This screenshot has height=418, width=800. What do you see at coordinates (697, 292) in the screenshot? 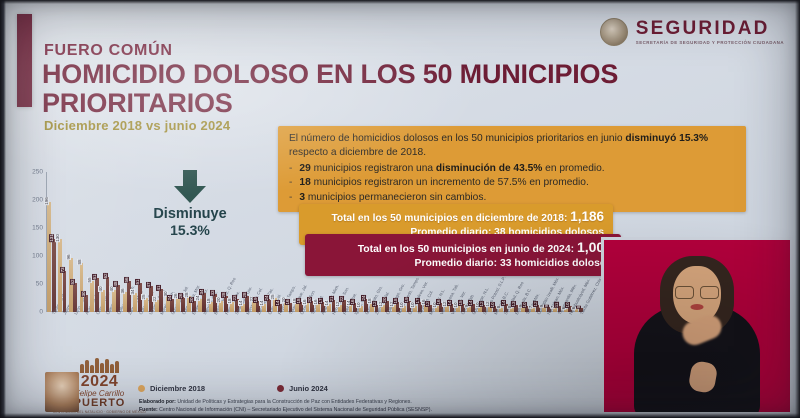
I see `glasses-icon` at bounding box center [697, 292].